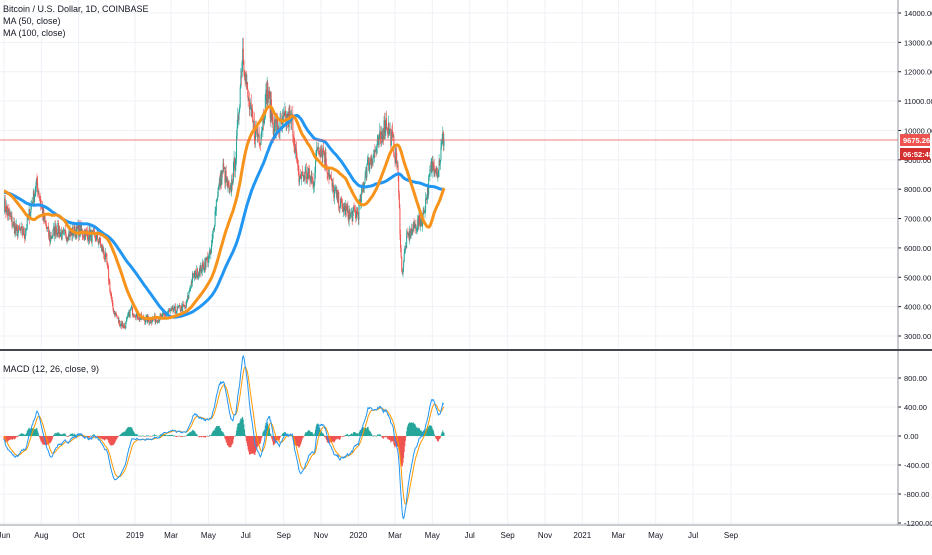  What do you see at coordinates (918, 130) in the screenshot?
I see `price-axis-label: 10000.00` at bounding box center [918, 130].